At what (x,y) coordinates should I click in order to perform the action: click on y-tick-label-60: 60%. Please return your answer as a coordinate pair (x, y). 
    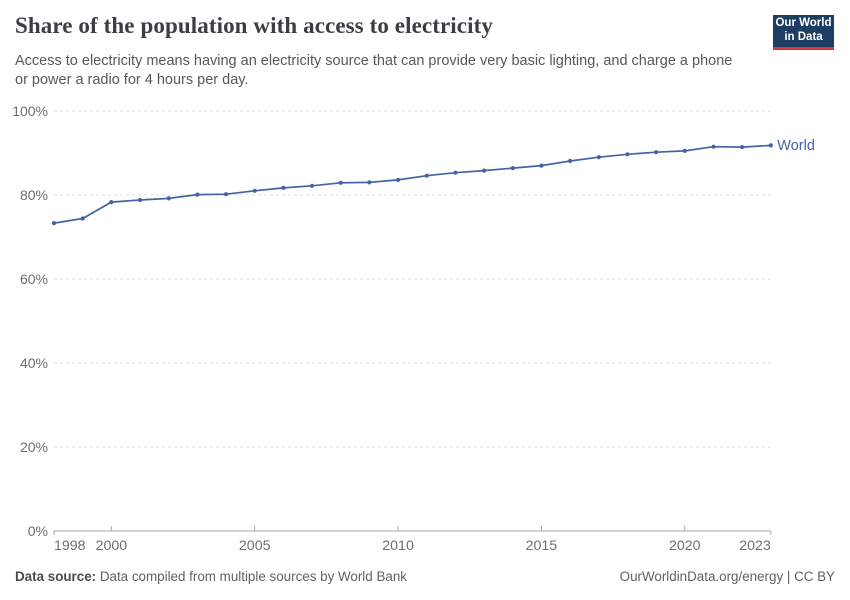
    Looking at the image, I should click on (34, 279).